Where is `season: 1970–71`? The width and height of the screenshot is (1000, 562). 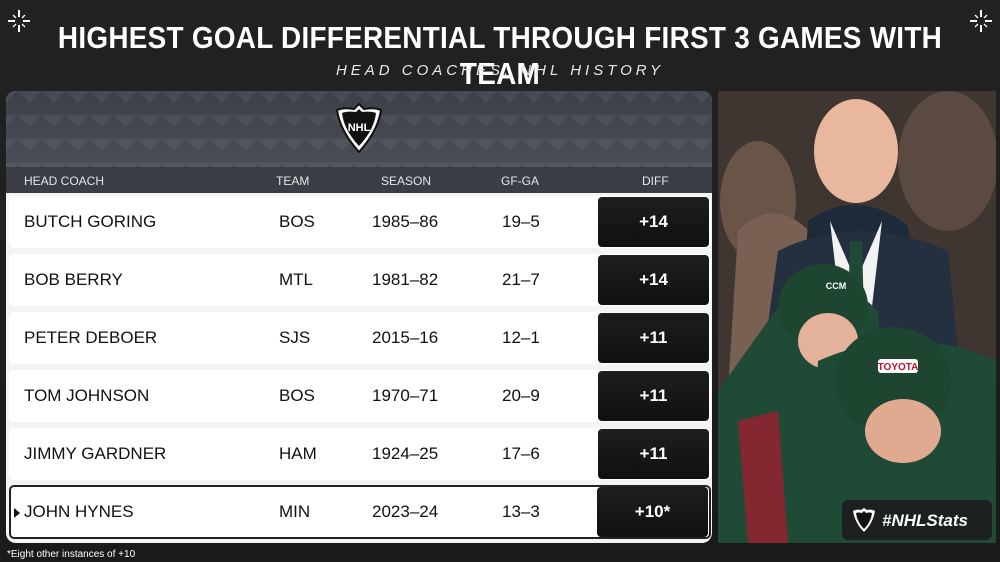
season: 1970–71 is located at coordinates (405, 395).